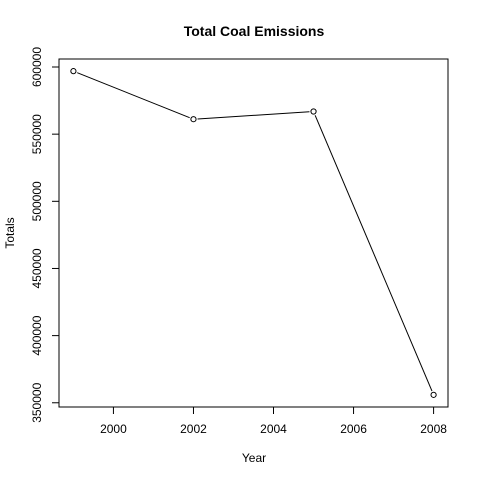 Image resolution: width=480 pixels, height=480 pixels. Describe the element at coordinates (254, 458) in the screenshot. I see `x-axis-label: Year` at that location.